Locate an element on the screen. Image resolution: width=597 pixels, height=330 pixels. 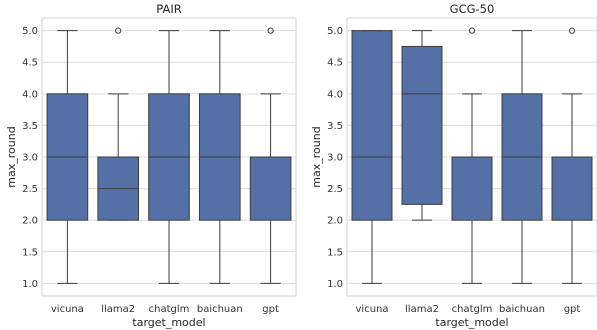
chart-title: PAIR is located at coordinates (168, 9).